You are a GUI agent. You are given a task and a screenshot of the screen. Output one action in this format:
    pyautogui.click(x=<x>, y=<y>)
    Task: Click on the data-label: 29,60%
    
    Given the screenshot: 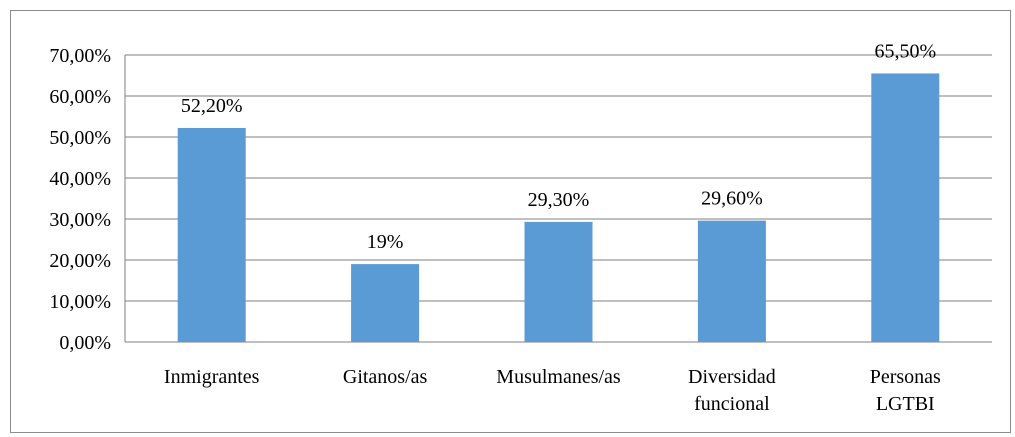 What is the action you would take?
    pyautogui.click(x=732, y=199)
    